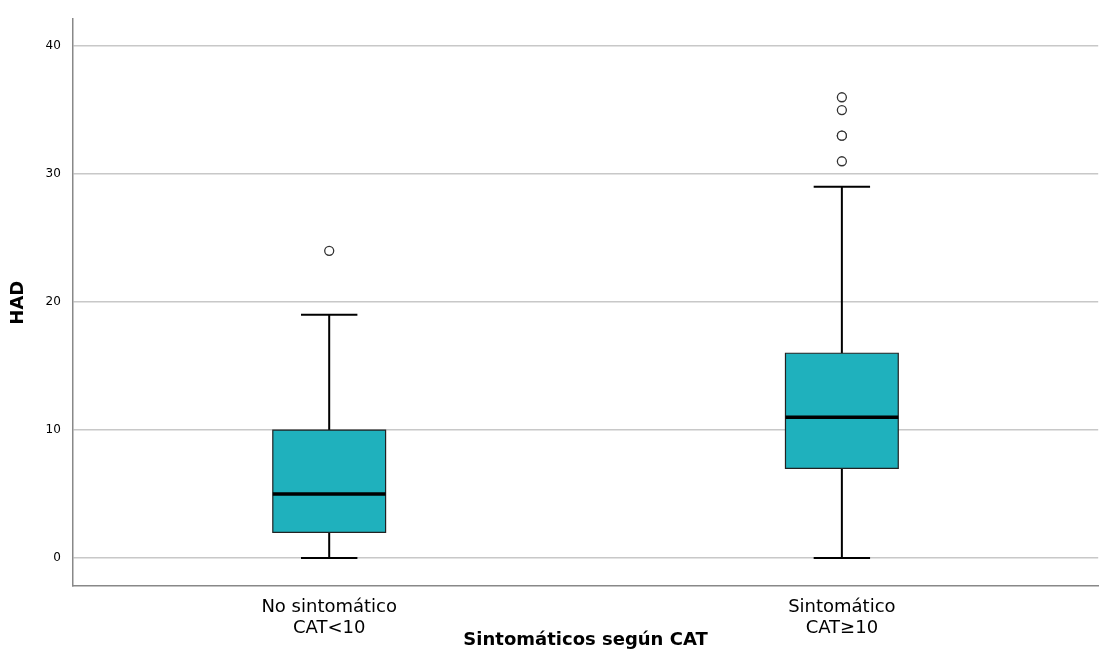  What do you see at coordinates (17, 302) in the screenshot?
I see `y-axis-title: HAD` at bounding box center [17, 302].